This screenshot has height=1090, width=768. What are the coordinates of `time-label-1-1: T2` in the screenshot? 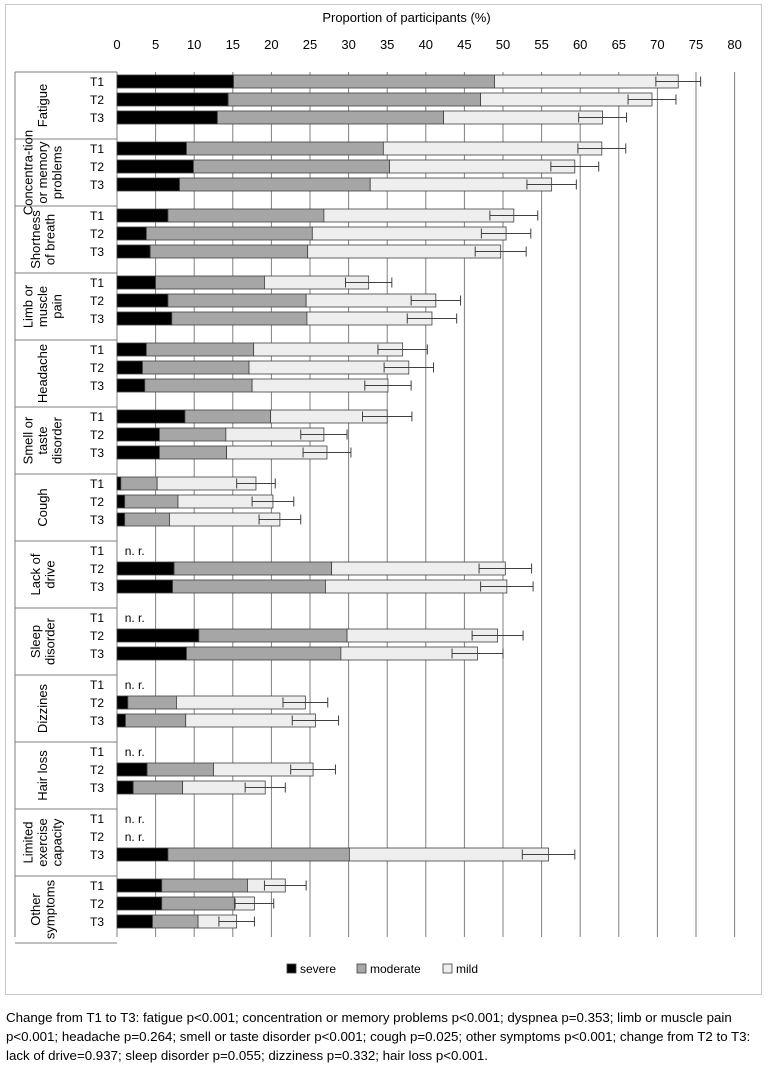 It's located at (97, 167).